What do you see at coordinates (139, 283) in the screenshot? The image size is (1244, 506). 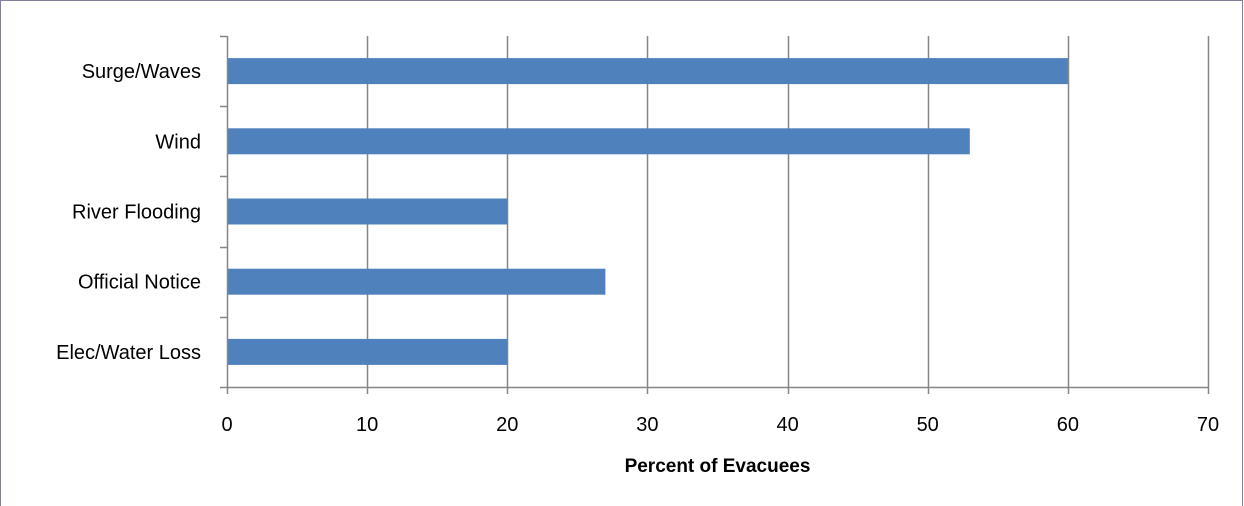 I see `category-label: Official Notice` at bounding box center [139, 283].